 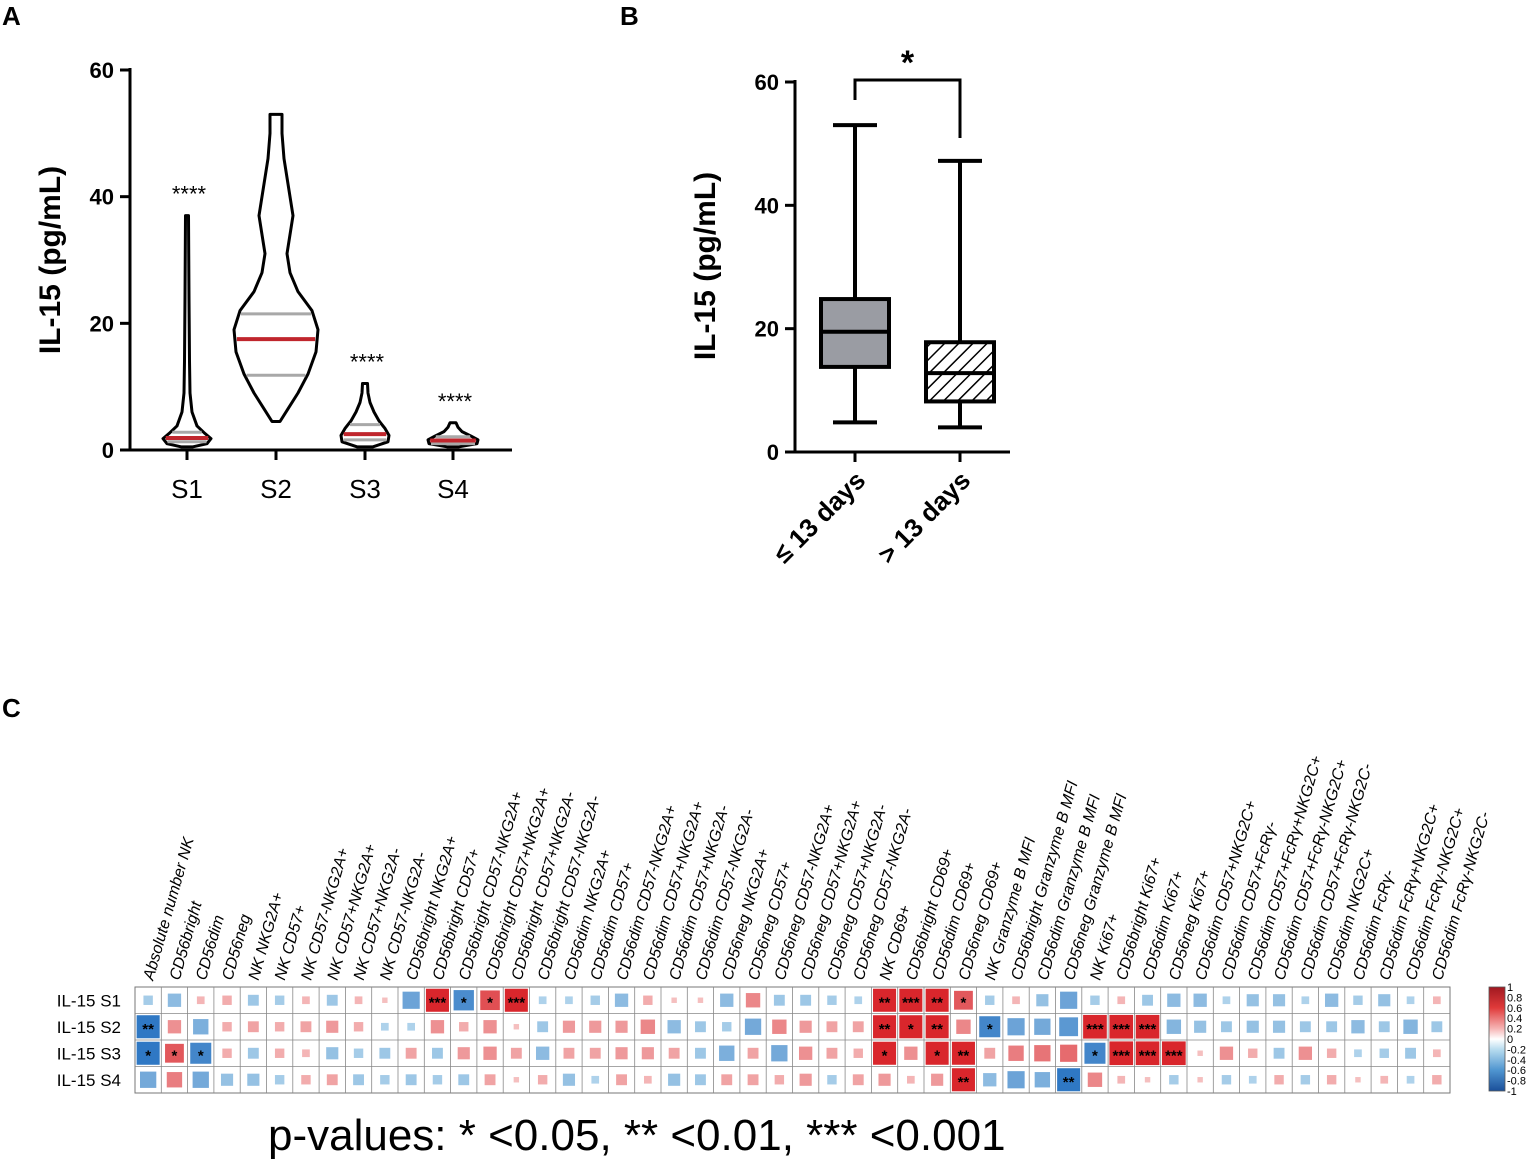 What do you see at coordinates (50, 260) in the screenshot?
I see `panel-a-y-axis-title: IL-15 (pg/mL)` at bounding box center [50, 260].